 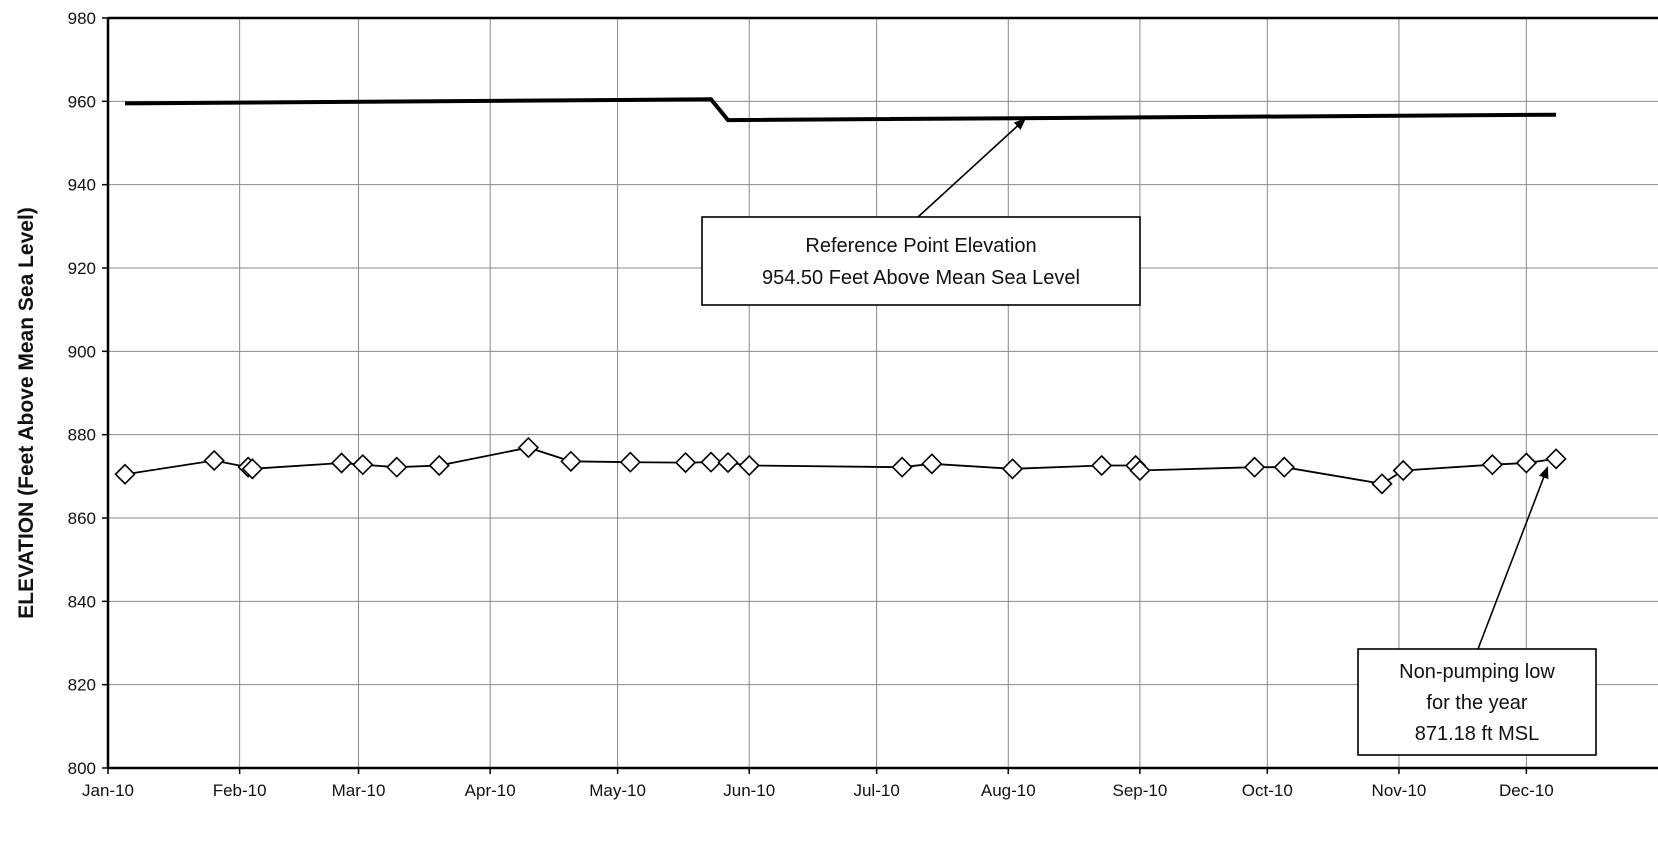 I want to click on x-tick-label: Apr-10, so click(x=490, y=790).